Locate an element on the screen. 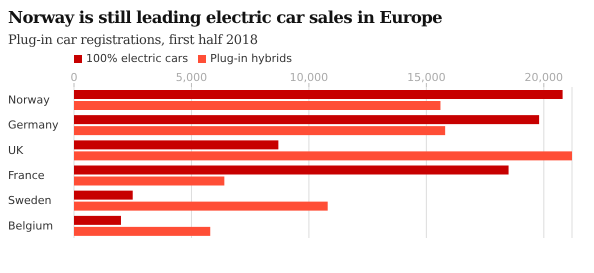  chart-subtitle: Plug-in car registrations, first half 2018 is located at coordinates (133, 40).